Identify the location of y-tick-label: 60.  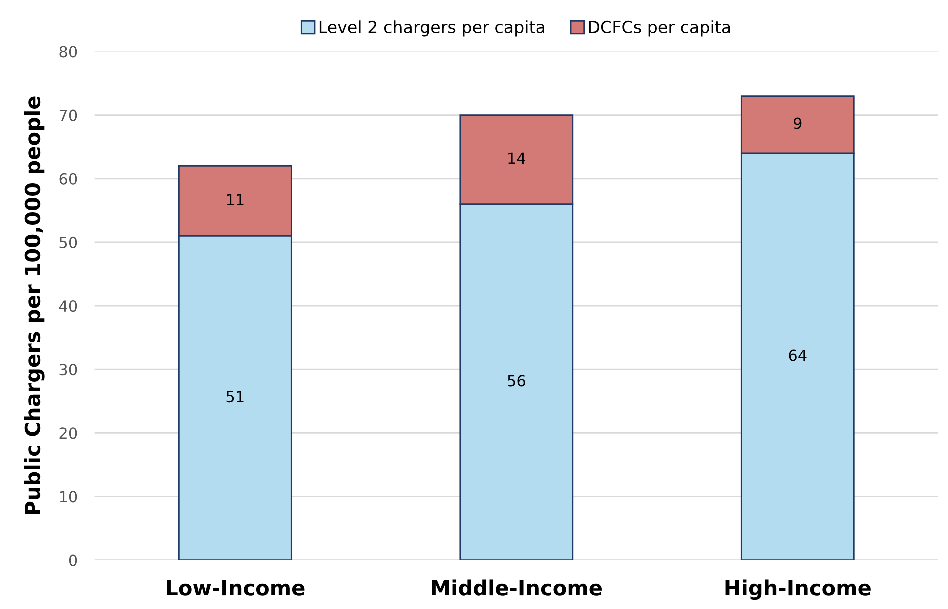
(69, 179).